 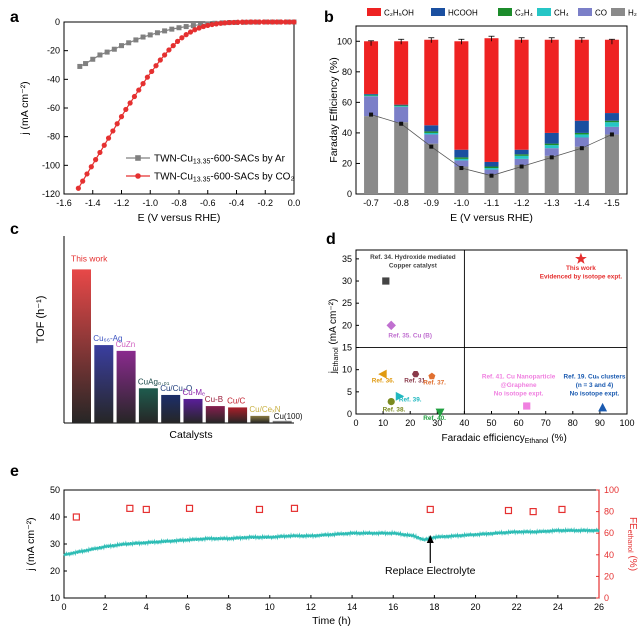 What do you see at coordinates (294, 203) in the screenshot?
I see `x-tick-label: 0.0` at bounding box center [294, 203].